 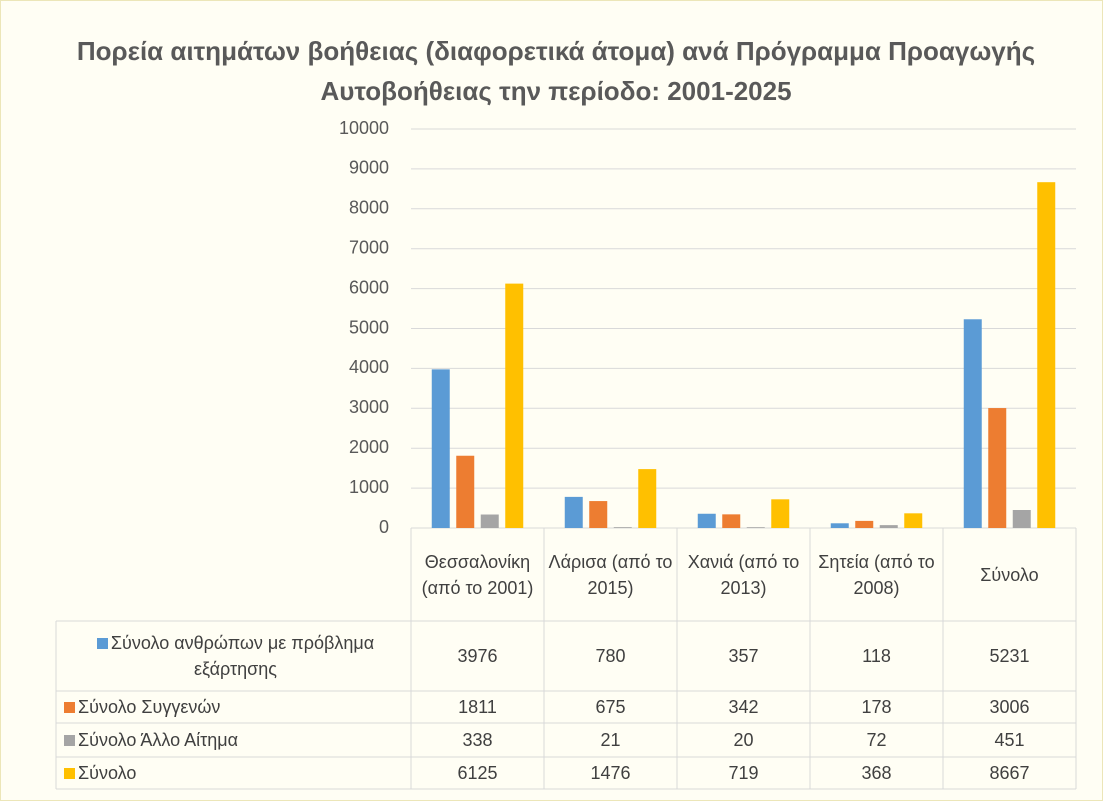 What do you see at coordinates (1009, 574) in the screenshot?
I see `category-label: Σύνολο` at bounding box center [1009, 574].